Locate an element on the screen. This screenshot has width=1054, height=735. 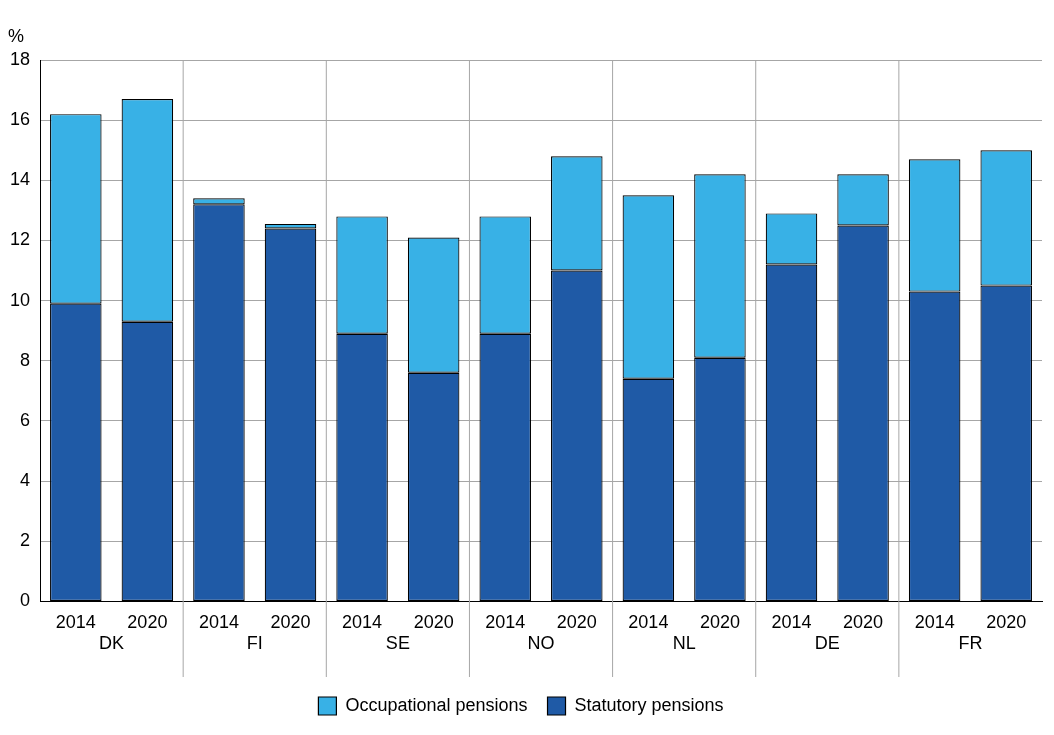
y-tick-label: 16 is located at coordinates (20, 119).